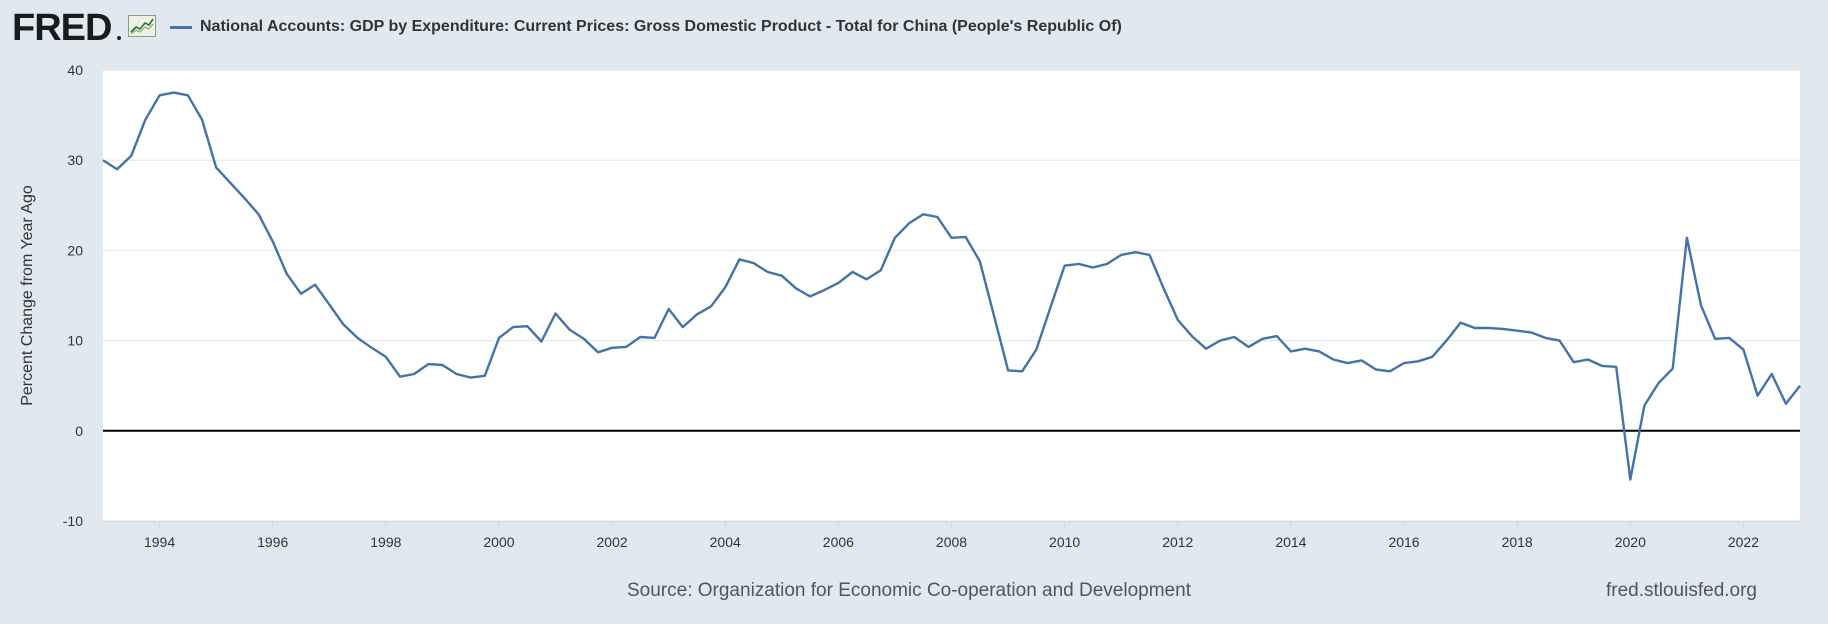 Image resolution: width=1828 pixels, height=624 pixels. What do you see at coordinates (838, 542) in the screenshot?
I see `x-tick-label: 2006` at bounding box center [838, 542].